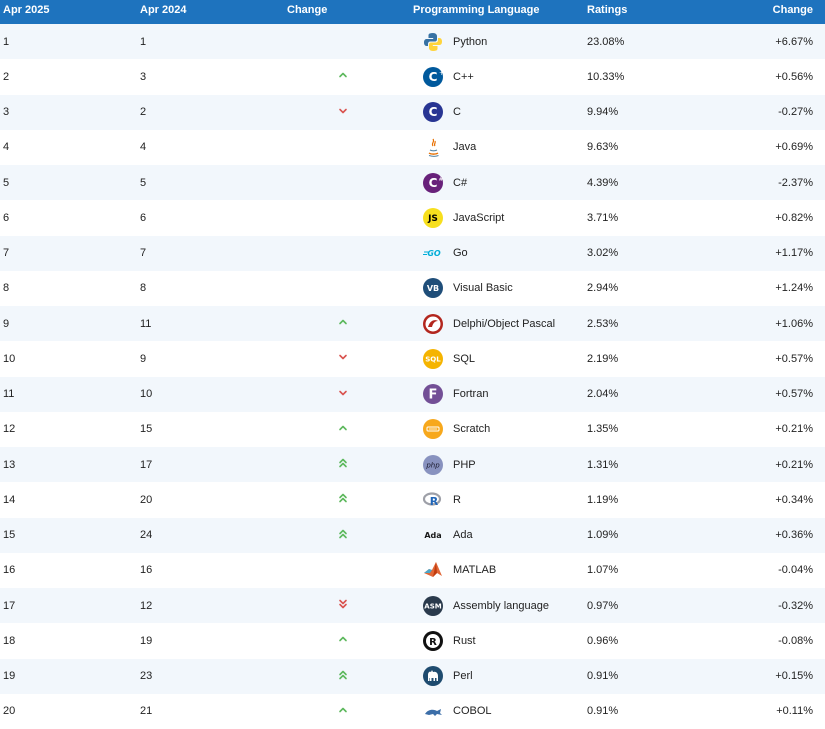 This screenshot has width=825, height=729. What do you see at coordinates (472, 711) in the screenshot?
I see `language-name: COBOL` at bounding box center [472, 711].